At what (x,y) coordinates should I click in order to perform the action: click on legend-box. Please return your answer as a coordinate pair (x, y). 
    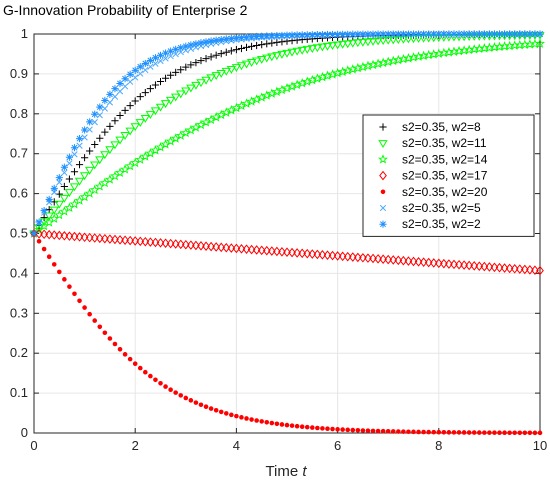
    Looking at the image, I should click on (448, 175).